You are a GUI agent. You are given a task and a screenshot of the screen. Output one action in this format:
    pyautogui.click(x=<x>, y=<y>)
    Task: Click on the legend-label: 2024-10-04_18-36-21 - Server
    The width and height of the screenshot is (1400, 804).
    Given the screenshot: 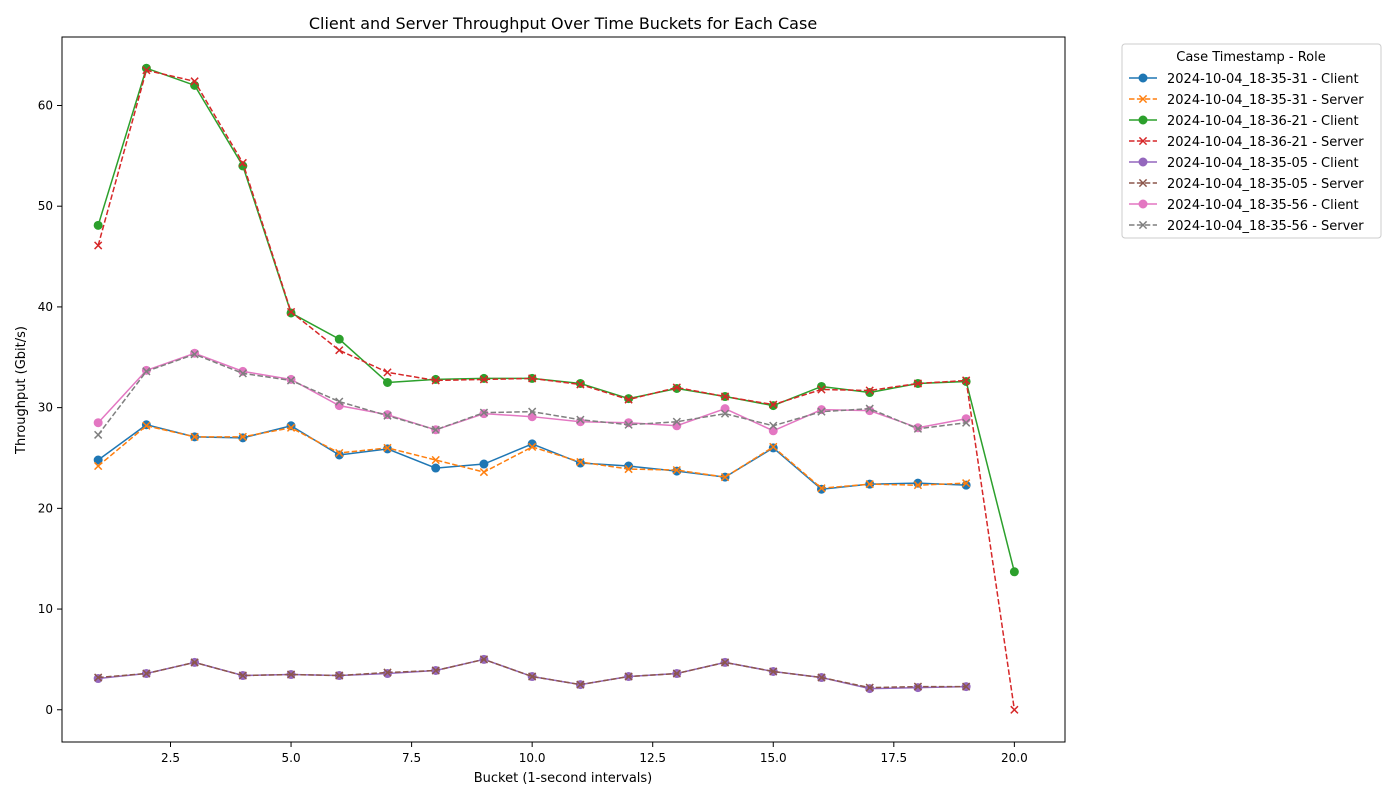 What is the action you would take?
    pyautogui.click(x=1265, y=142)
    